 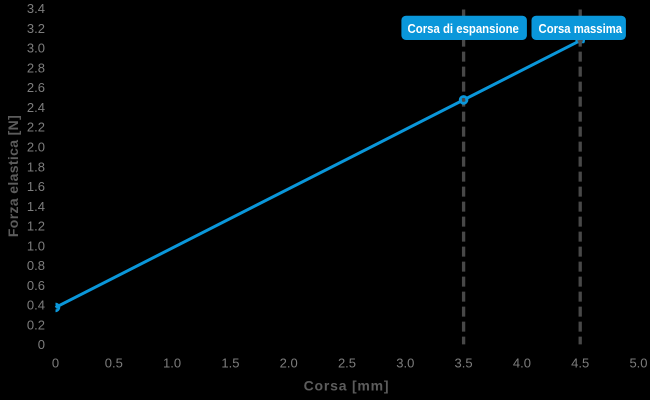 I want to click on svg-text: 1.2, so click(x=36, y=226).